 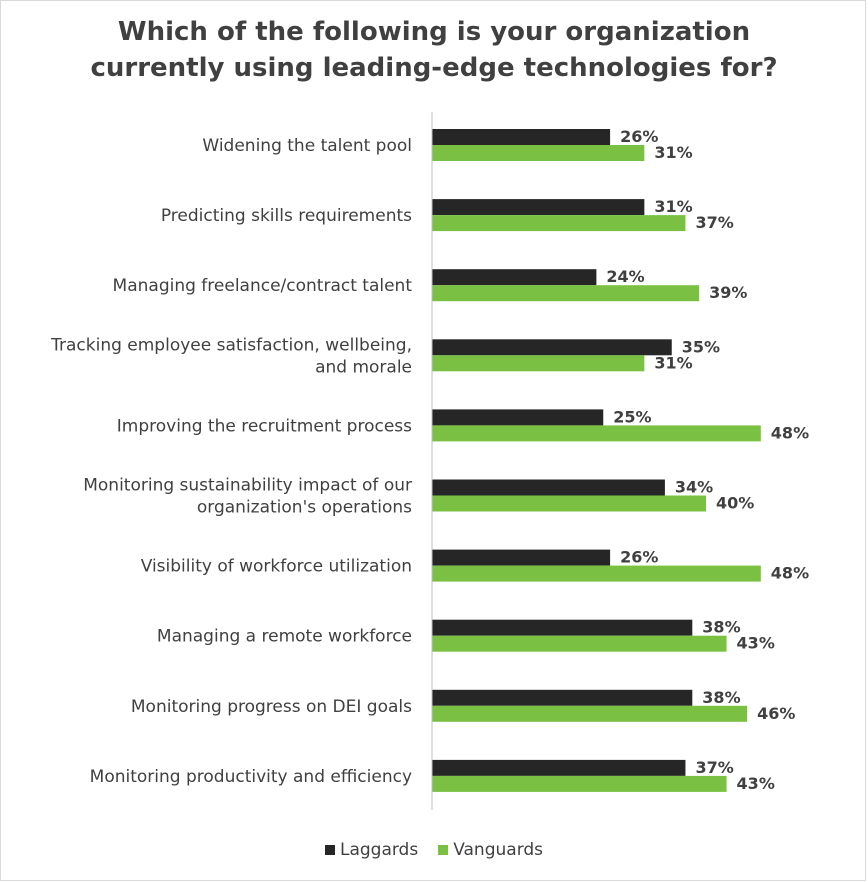 What do you see at coordinates (701, 346) in the screenshot?
I see `data-label-laggards: 35%` at bounding box center [701, 346].